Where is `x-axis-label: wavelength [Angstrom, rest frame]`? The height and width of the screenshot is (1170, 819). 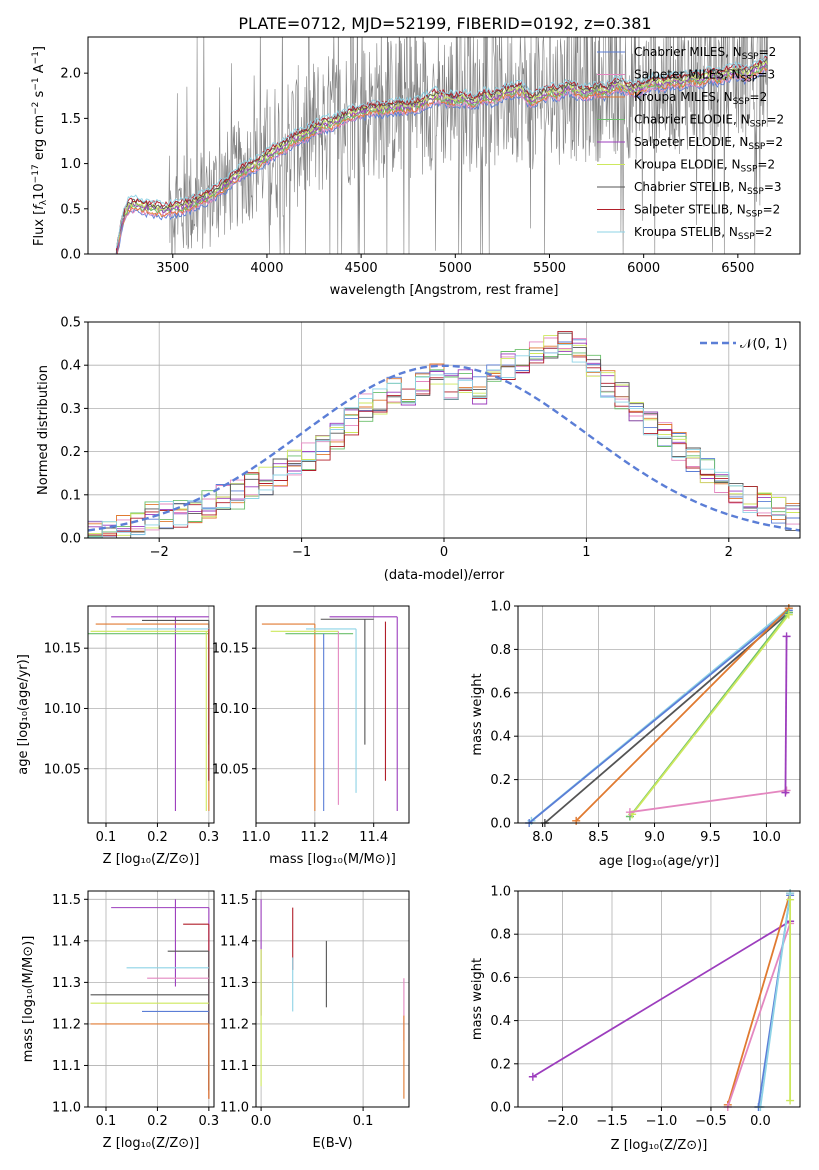 x-axis-label: wavelength [Angstrom, rest frame] is located at coordinates (444, 290).